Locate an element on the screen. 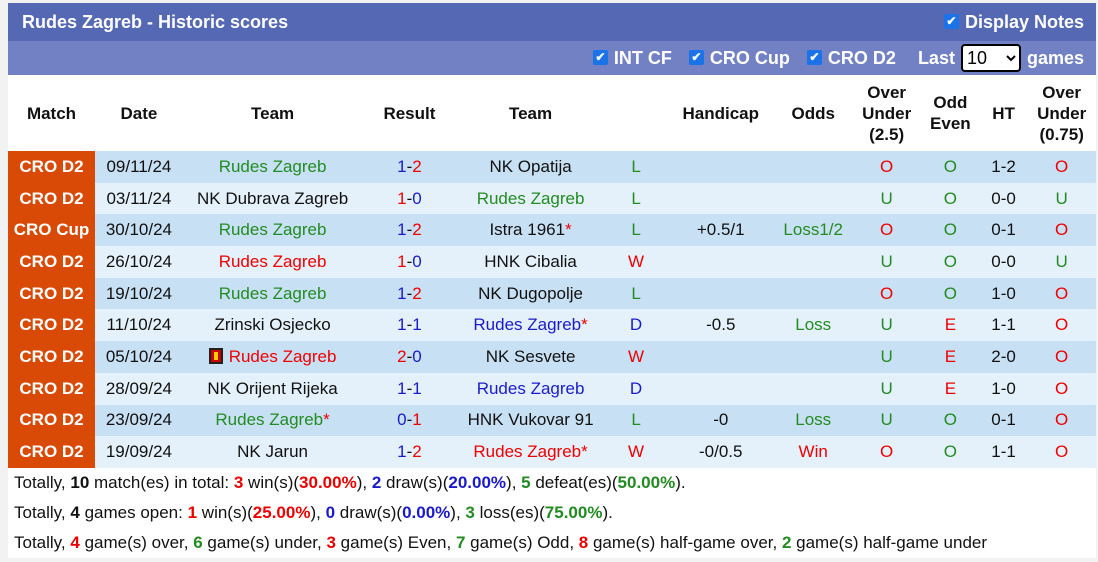 The height and width of the screenshot is (562, 1098). home-team-cell: Rudes Zagreb* is located at coordinates (272, 420).